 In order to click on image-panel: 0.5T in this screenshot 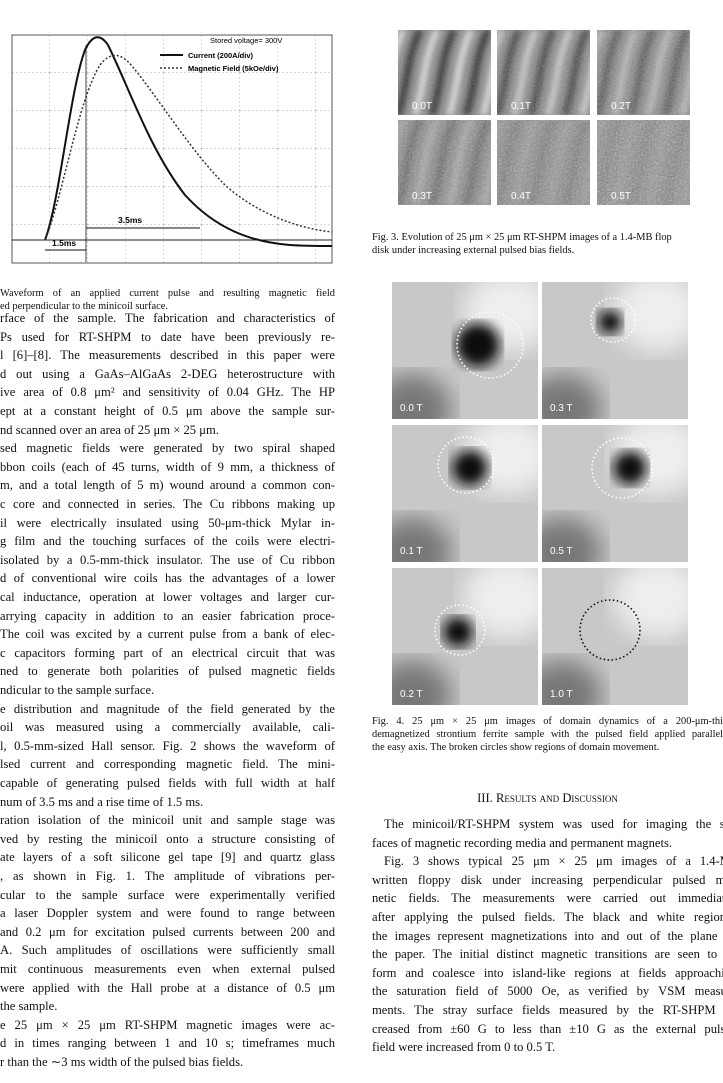, I will do `click(660, 162)`.